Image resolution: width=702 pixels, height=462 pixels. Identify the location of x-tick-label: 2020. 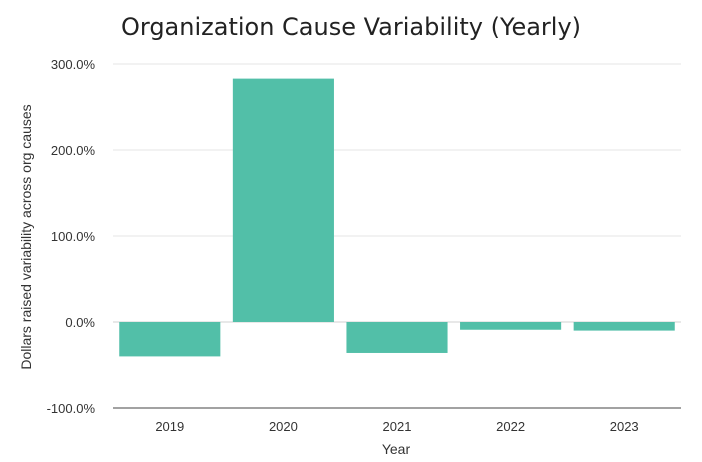
(283, 426).